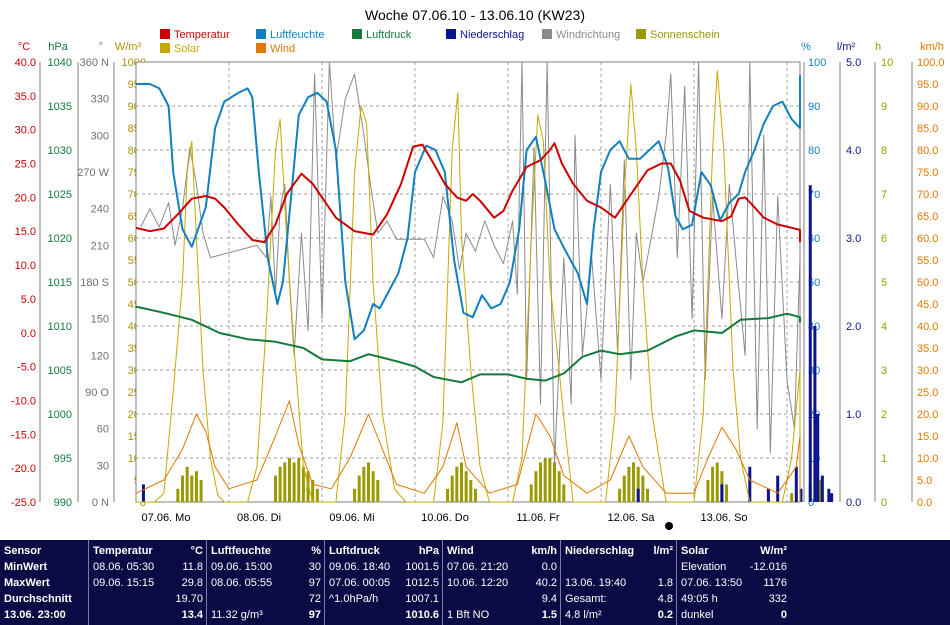 This screenshot has width=950, height=625. Describe the element at coordinates (924, 503) in the screenshot. I see `y-tick-label-windspeed: 0.0` at that location.